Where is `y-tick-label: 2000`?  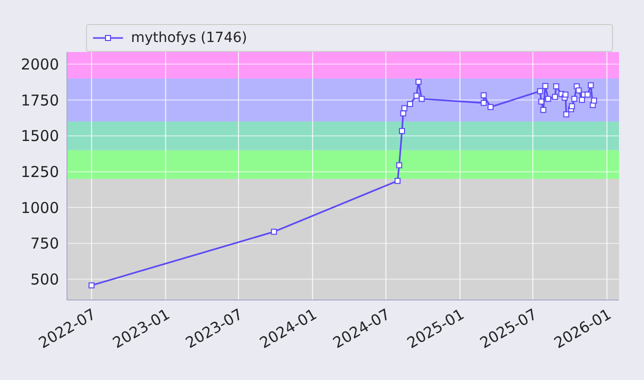 y-tick-label: 2000 is located at coordinates (39, 65).